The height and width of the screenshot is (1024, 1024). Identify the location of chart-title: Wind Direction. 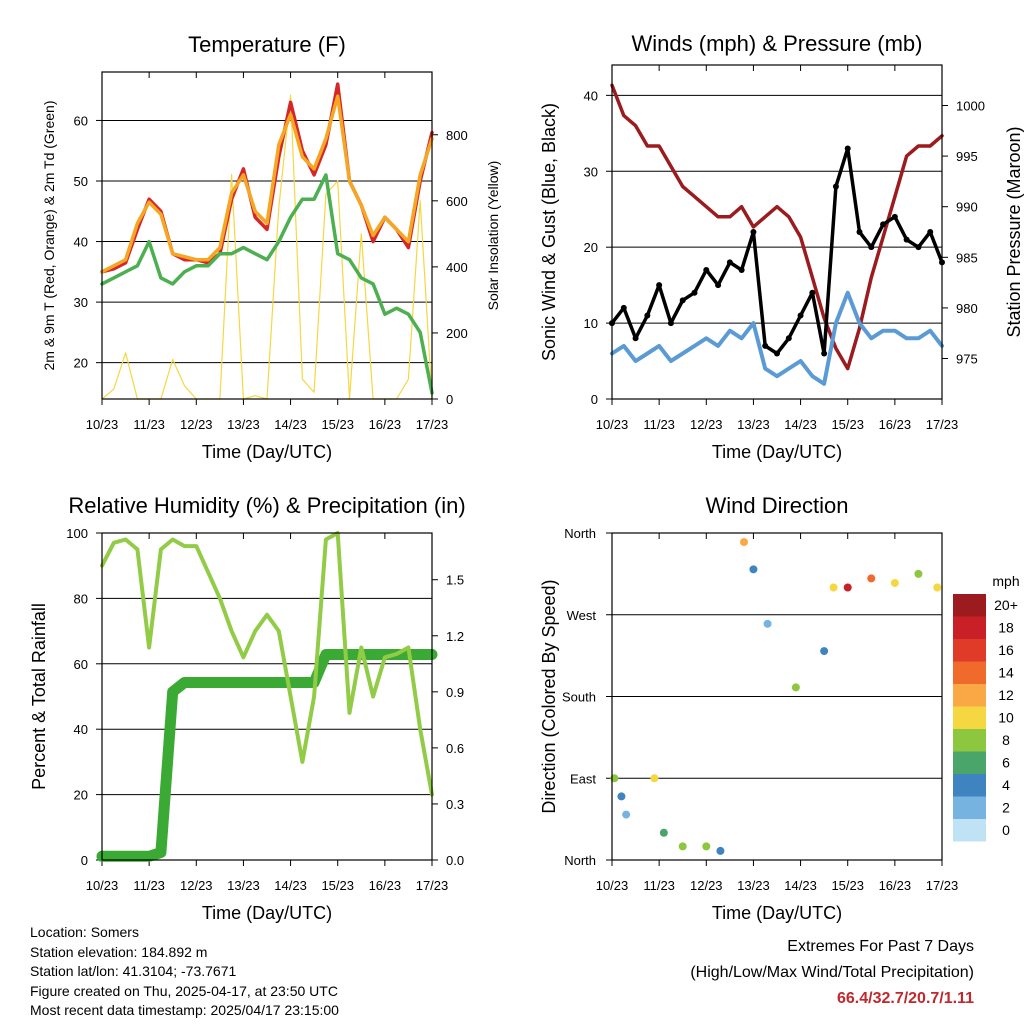
(776, 505).